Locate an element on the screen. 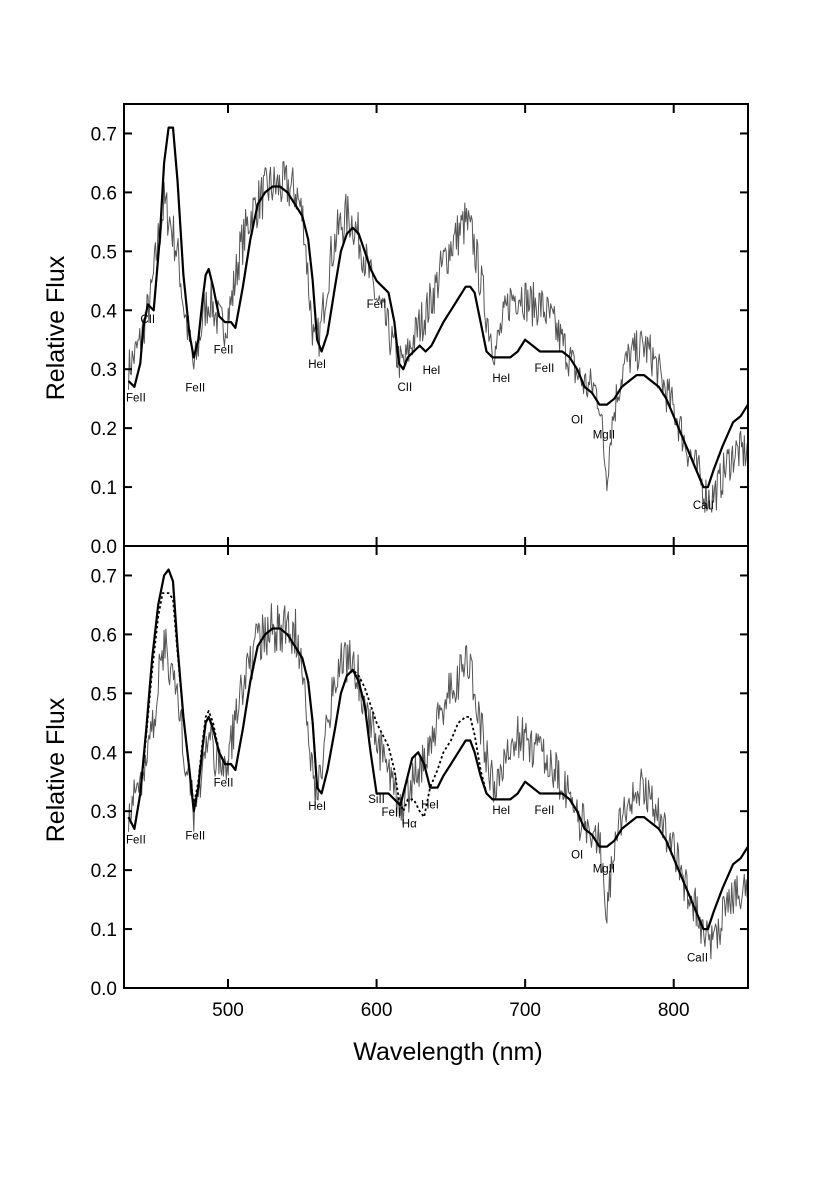  bottom-ytick-label: 0.4 is located at coordinates (104, 753).